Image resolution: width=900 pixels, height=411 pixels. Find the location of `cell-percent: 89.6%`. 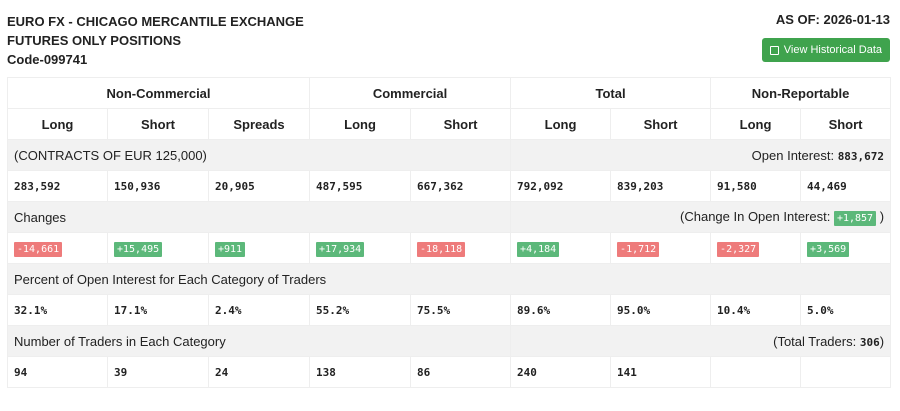

cell-percent: 89.6% is located at coordinates (561, 310).